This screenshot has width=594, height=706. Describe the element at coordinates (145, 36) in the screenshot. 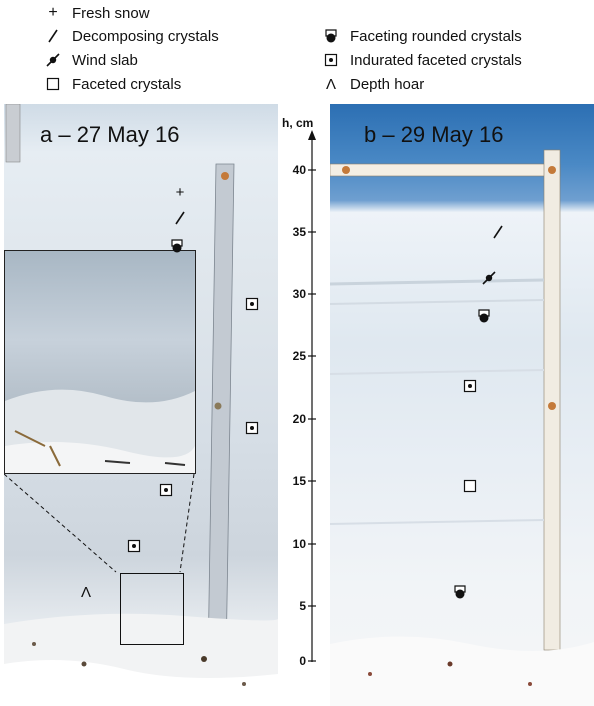

I see `legend-label: Decomposing crystals` at that location.